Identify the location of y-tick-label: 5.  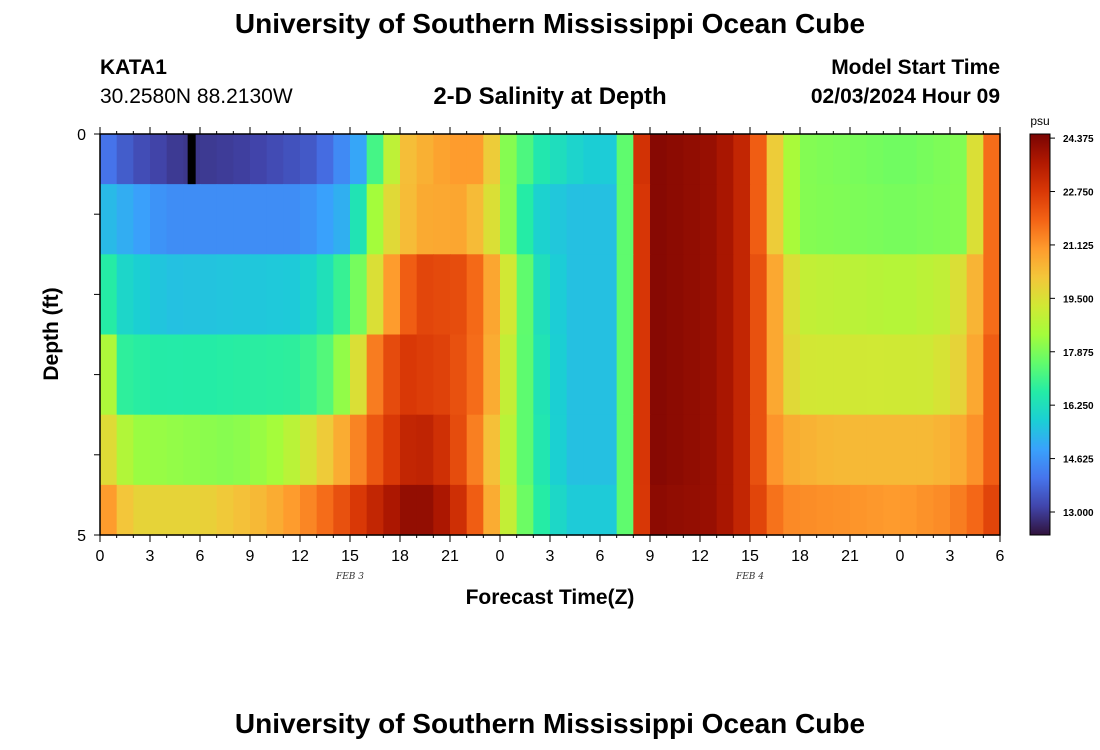
(81, 536).